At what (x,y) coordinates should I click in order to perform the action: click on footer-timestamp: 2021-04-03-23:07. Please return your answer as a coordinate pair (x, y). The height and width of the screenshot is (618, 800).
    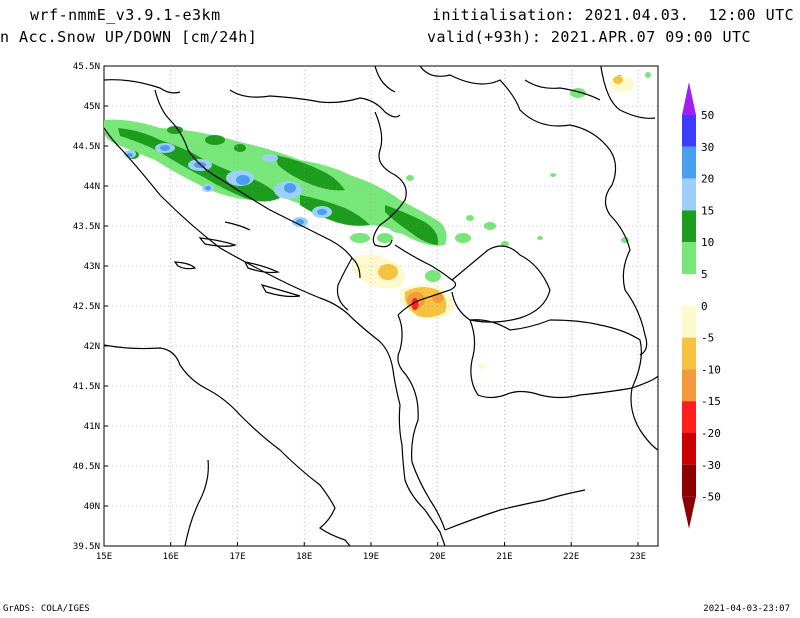
    Looking at the image, I should click on (746, 609).